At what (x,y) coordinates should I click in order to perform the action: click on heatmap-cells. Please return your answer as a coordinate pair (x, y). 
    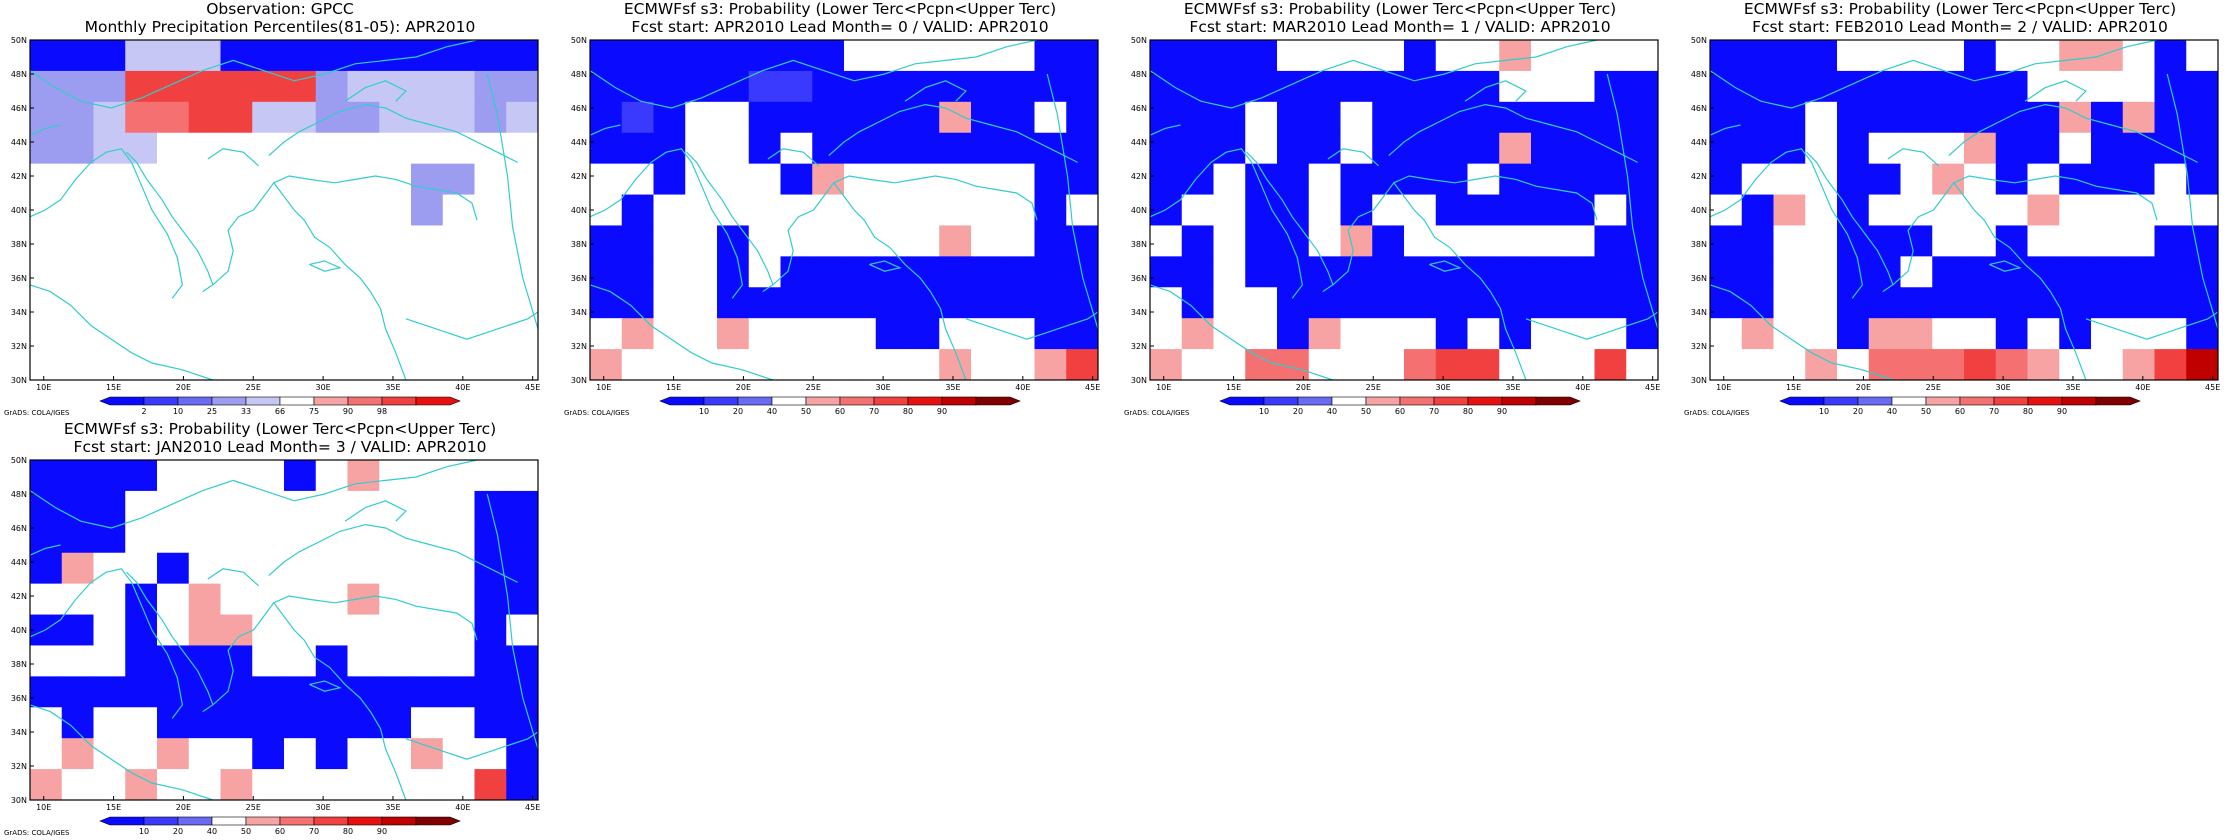
    Looking at the image, I should click on (284, 630).